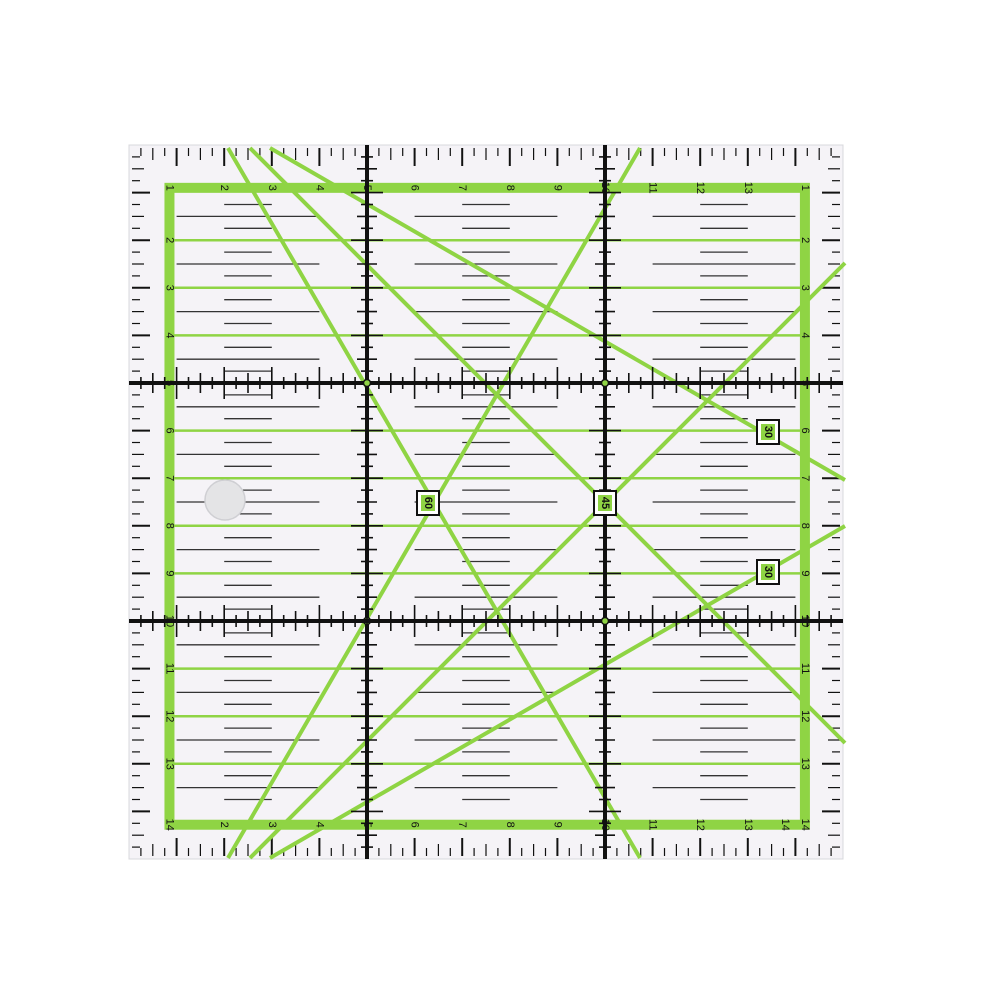 The image size is (1002, 1002). I want to click on angle-marker-label: 60, so click(428, 503).